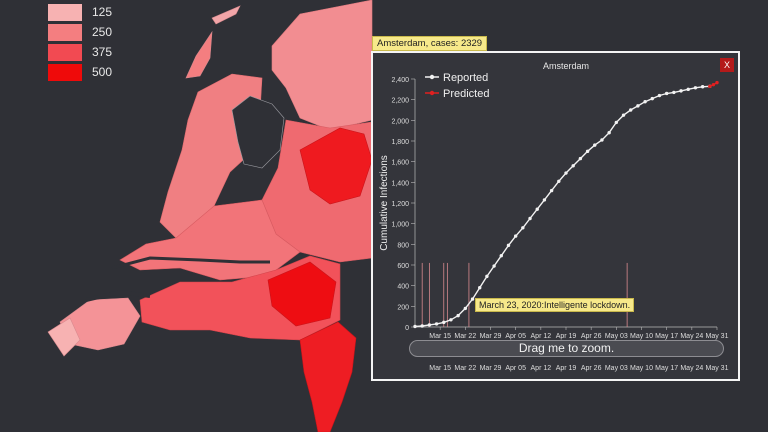 The image size is (768, 432). What do you see at coordinates (465, 78) in the screenshot?
I see `chart-legend-label: Reported` at bounding box center [465, 78].